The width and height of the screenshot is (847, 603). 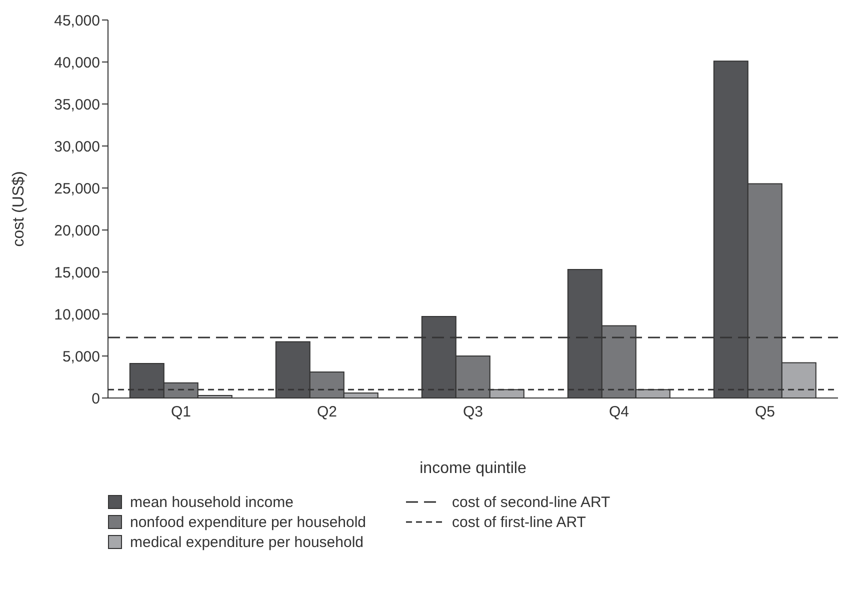 What do you see at coordinates (77, 105) in the screenshot?
I see `y-tick-label: 35,000` at bounding box center [77, 105].